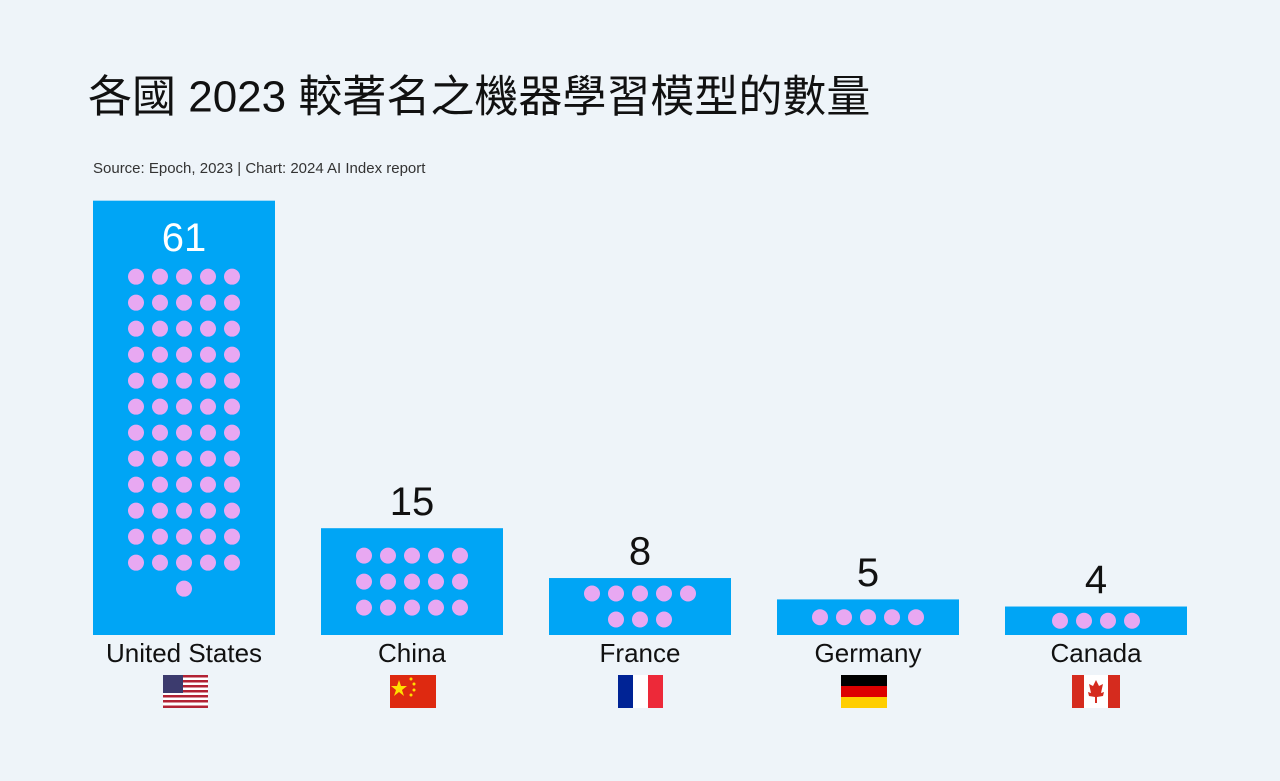  What do you see at coordinates (412, 653) in the screenshot?
I see `x-tick-label: China` at bounding box center [412, 653].